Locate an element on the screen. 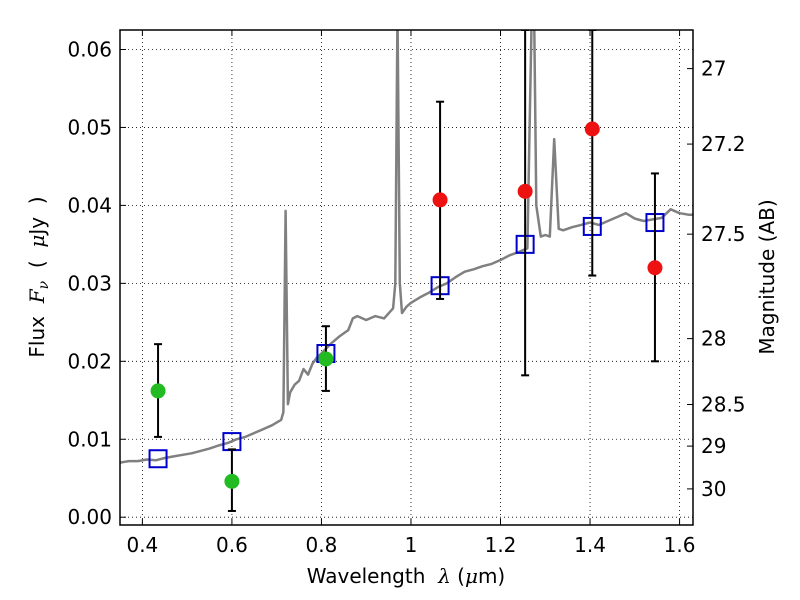  y-tick-label: 0.06 is located at coordinates (89, 49).